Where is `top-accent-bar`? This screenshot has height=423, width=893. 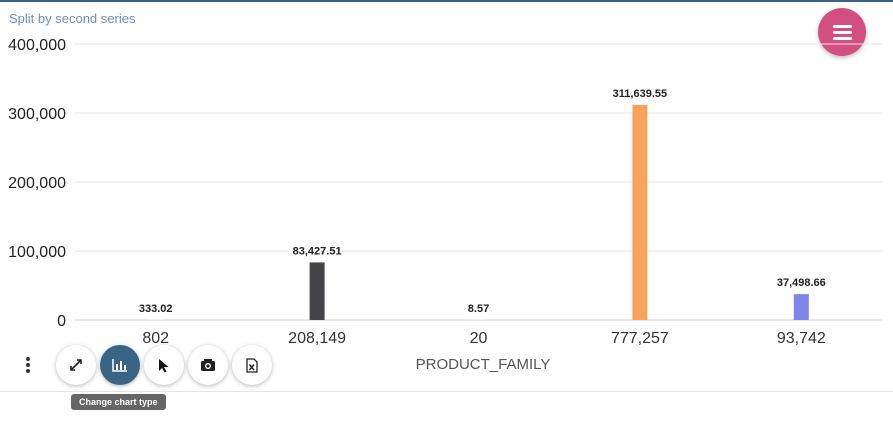
top-accent-bar is located at coordinates (446, 1).